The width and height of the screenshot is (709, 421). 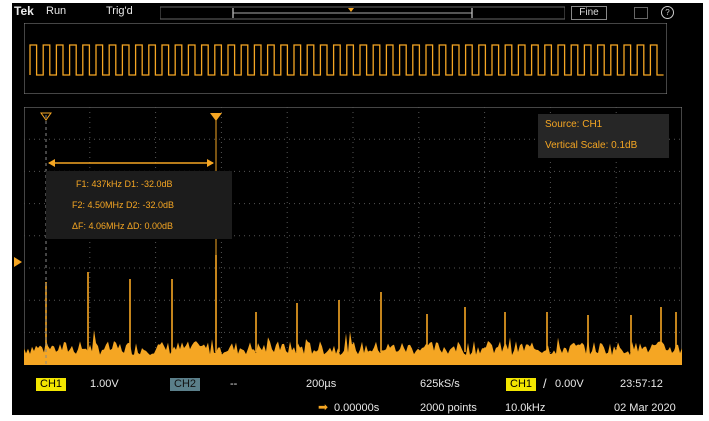 What do you see at coordinates (119, 11) in the screenshot?
I see `trigger-state: Trig'd` at bounding box center [119, 11].